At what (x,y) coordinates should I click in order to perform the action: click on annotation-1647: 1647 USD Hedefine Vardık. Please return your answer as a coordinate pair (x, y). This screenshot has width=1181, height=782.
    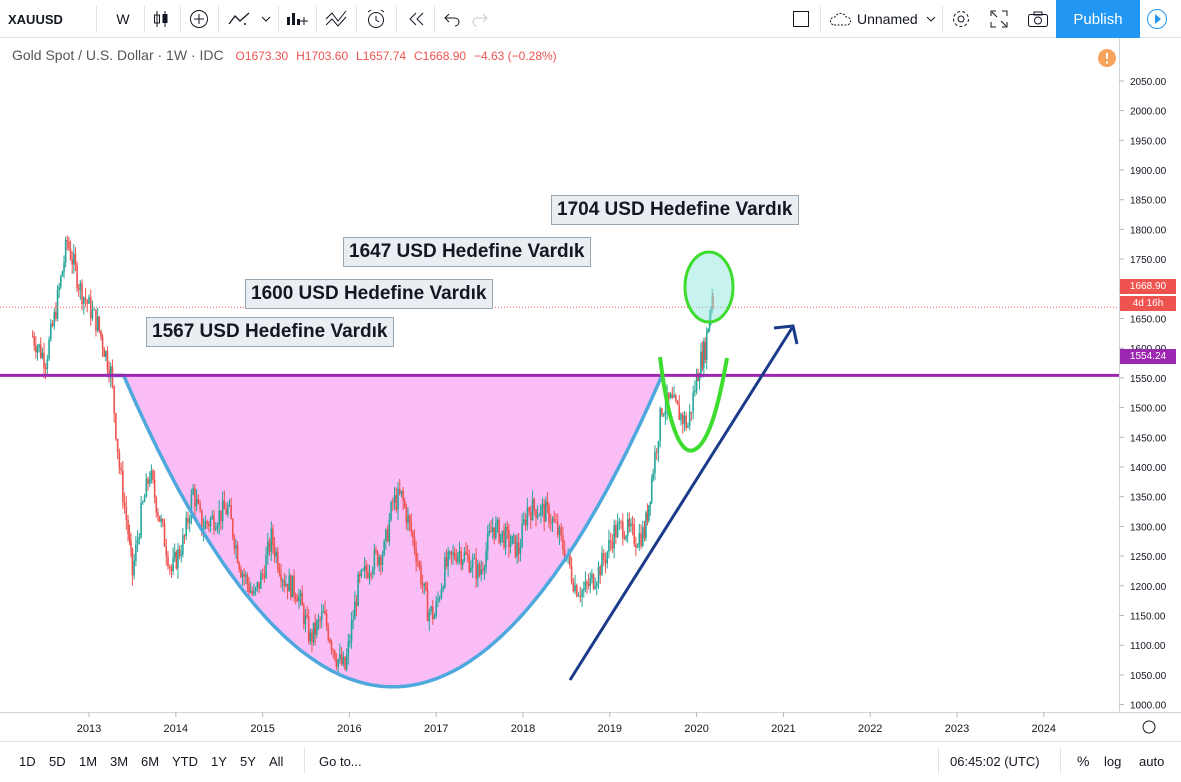
    Looking at the image, I should click on (467, 252).